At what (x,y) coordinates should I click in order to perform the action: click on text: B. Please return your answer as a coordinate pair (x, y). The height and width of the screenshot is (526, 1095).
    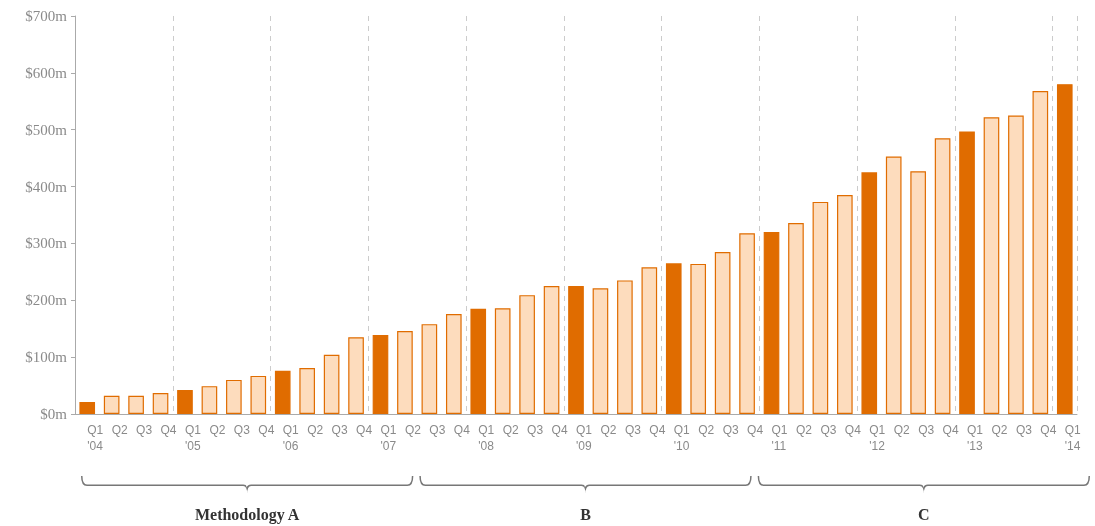
    Looking at the image, I should click on (586, 514).